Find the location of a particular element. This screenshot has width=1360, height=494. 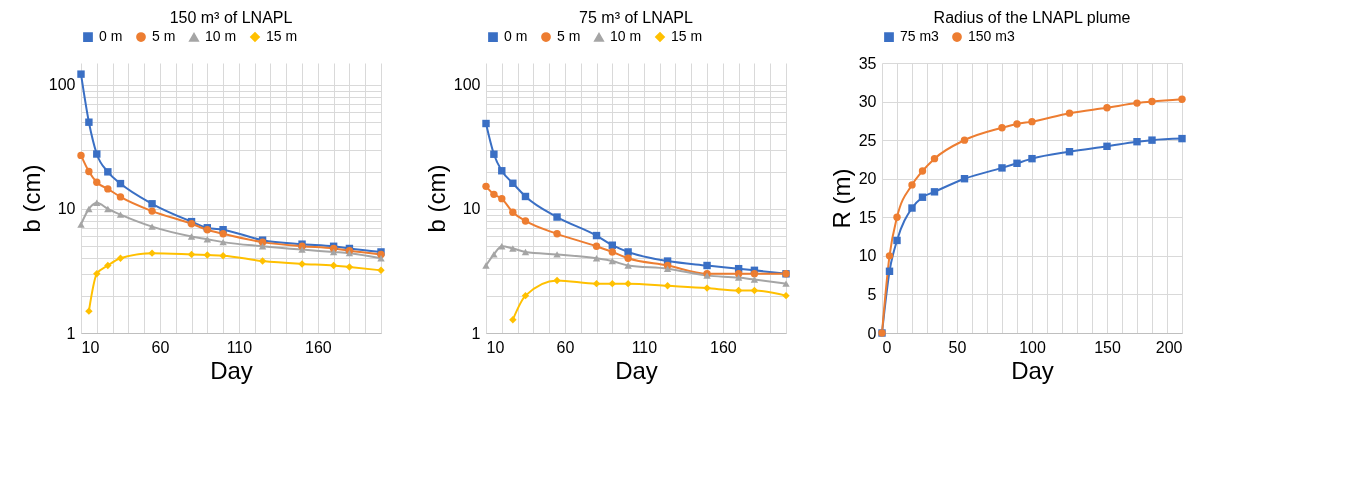

x-tick-label: 150 is located at coordinates (1107, 347).